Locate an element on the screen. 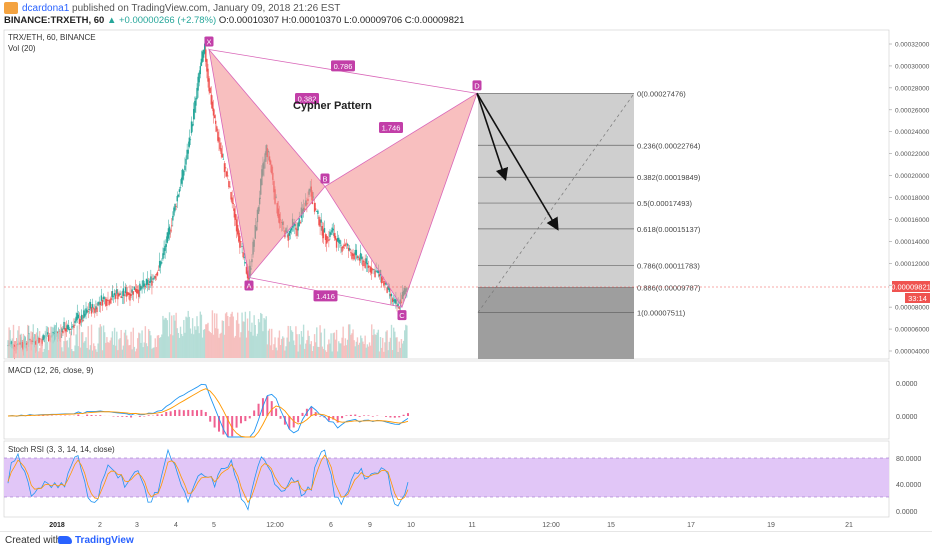  time-tick-label: 17 is located at coordinates (691, 525).